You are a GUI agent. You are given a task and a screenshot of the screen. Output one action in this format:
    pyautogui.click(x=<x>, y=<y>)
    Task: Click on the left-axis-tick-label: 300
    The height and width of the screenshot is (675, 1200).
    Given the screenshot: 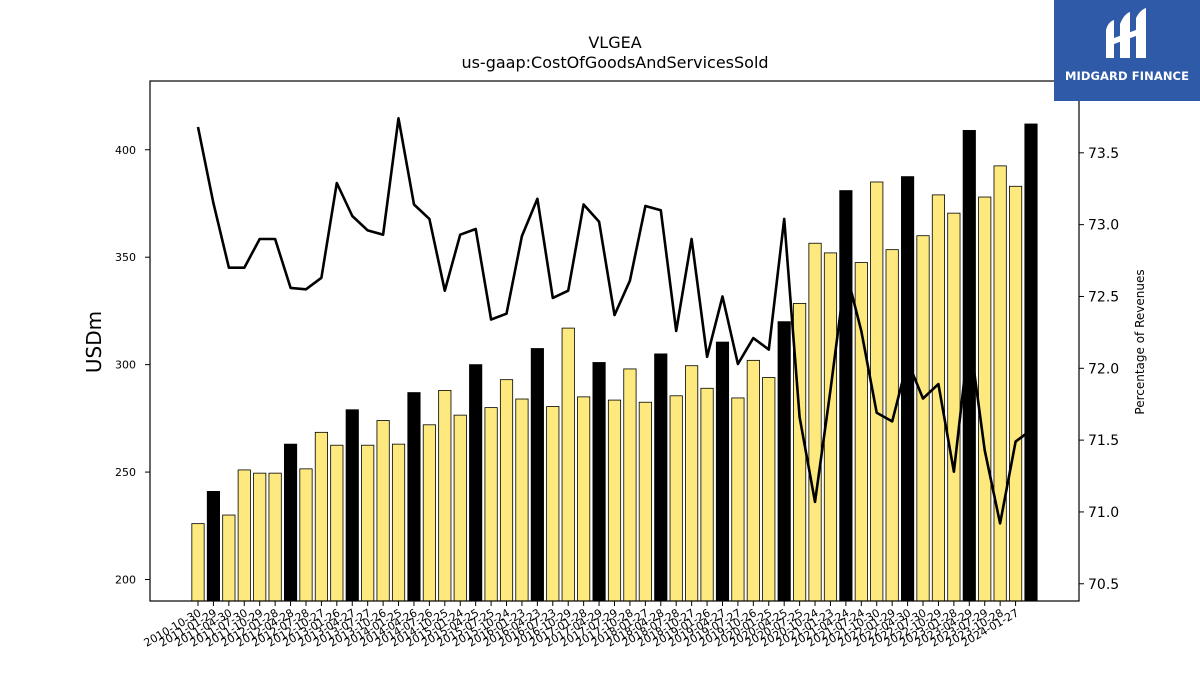 What is the action you would take?
    pyautogui.click(x=125, y=365)
    